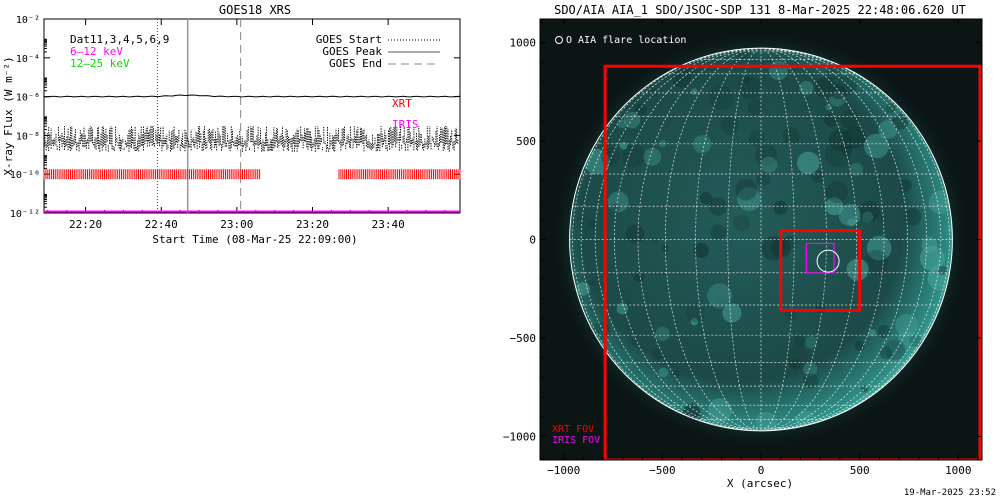 The width and height of the screenshot is (1000, 500). What do you see at coordinates (28, 136) in the screenshot?
I see `goes-y-tick-label: 10⁻⁸` at bounding box center [28, 136].